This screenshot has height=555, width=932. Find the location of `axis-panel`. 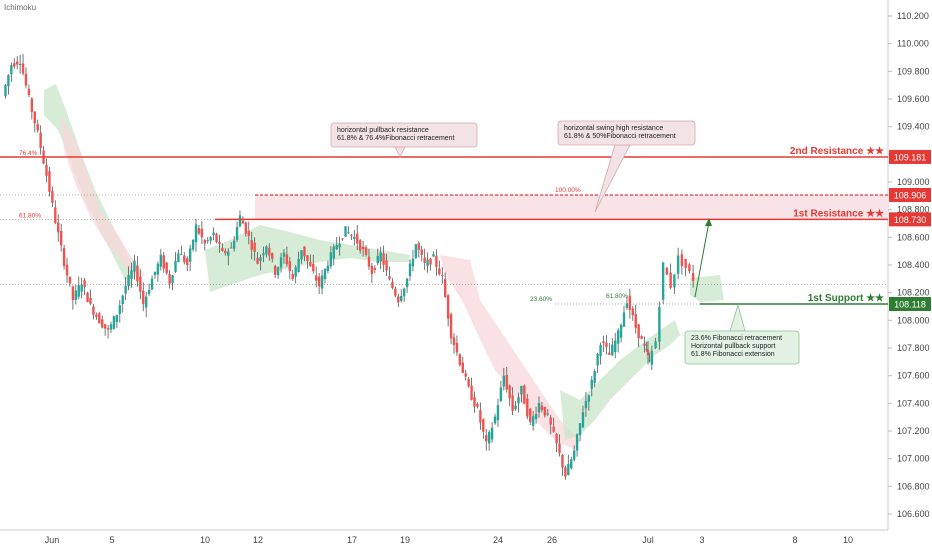

axis-panel is located at coordinates (910, 275).